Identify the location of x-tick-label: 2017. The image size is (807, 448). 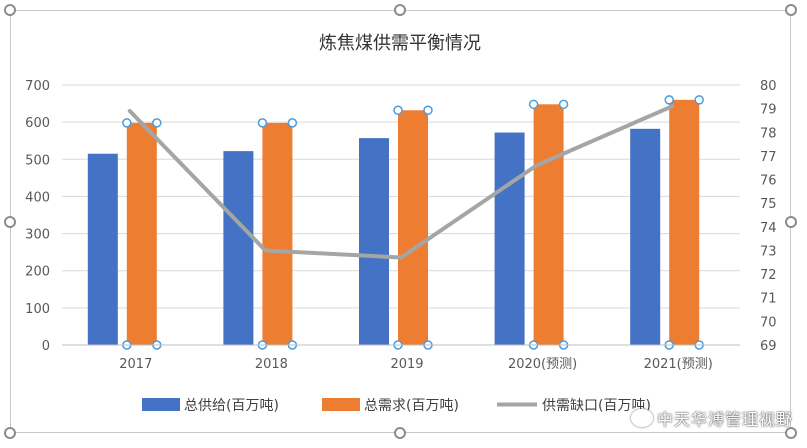
(135, 364).